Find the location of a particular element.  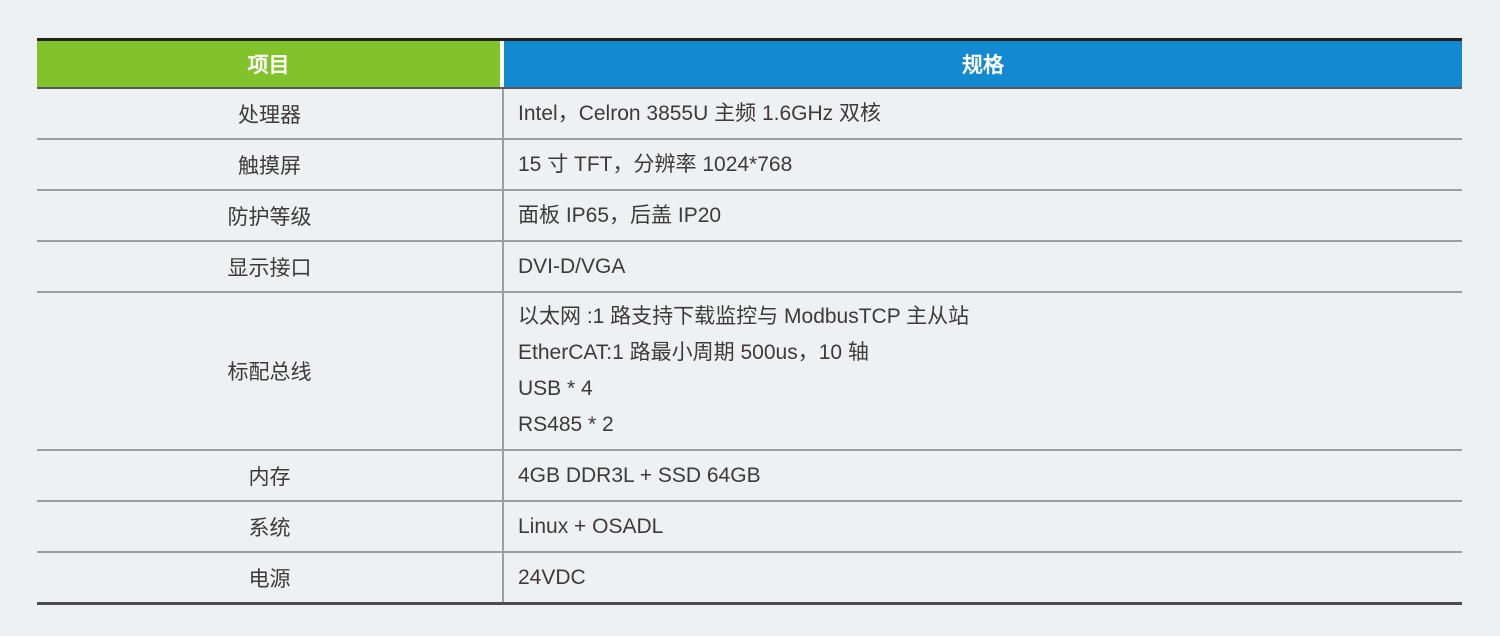

header-cell-spec: 规格 is located at coordinates (983, 64).